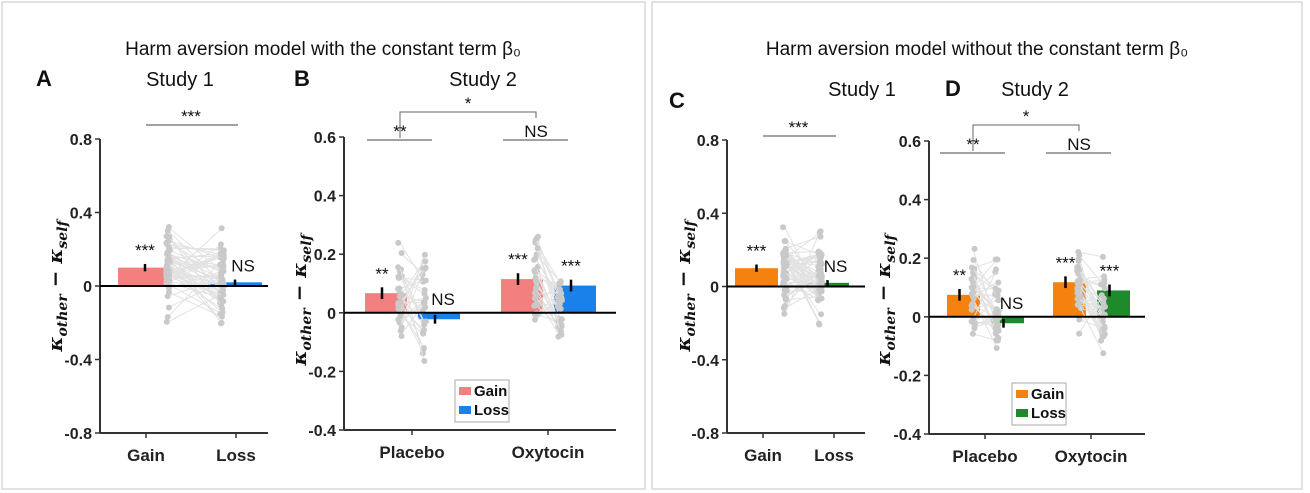  I want to click on y-tick-label: 0.4, so click(910, 201).